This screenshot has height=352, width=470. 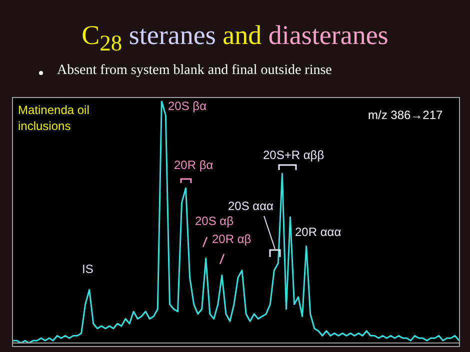 What do you see at coordinates (293, 156) in the screenshot?
I see `annotation: 20S+R αββ` at bounding box center [293, 156].